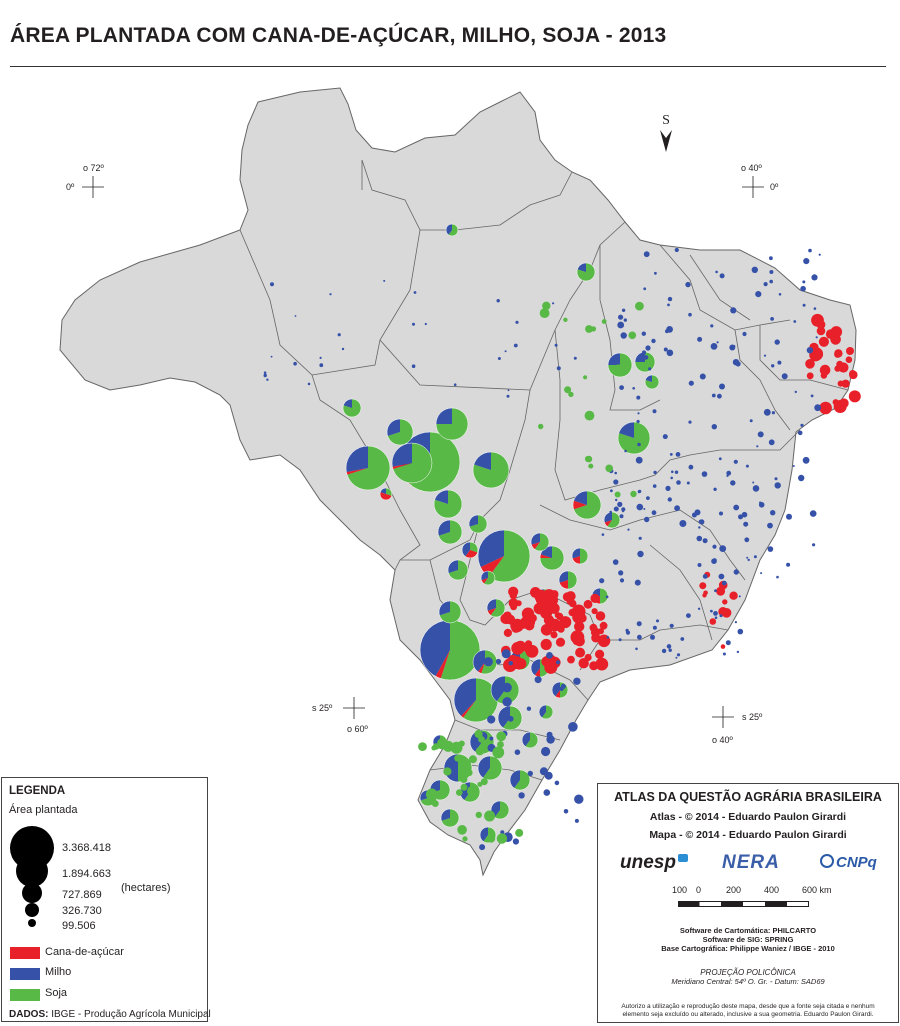 This screenshot has height=1026, width=900. I want to click on nera-logo: NERA, so click(751, 862).